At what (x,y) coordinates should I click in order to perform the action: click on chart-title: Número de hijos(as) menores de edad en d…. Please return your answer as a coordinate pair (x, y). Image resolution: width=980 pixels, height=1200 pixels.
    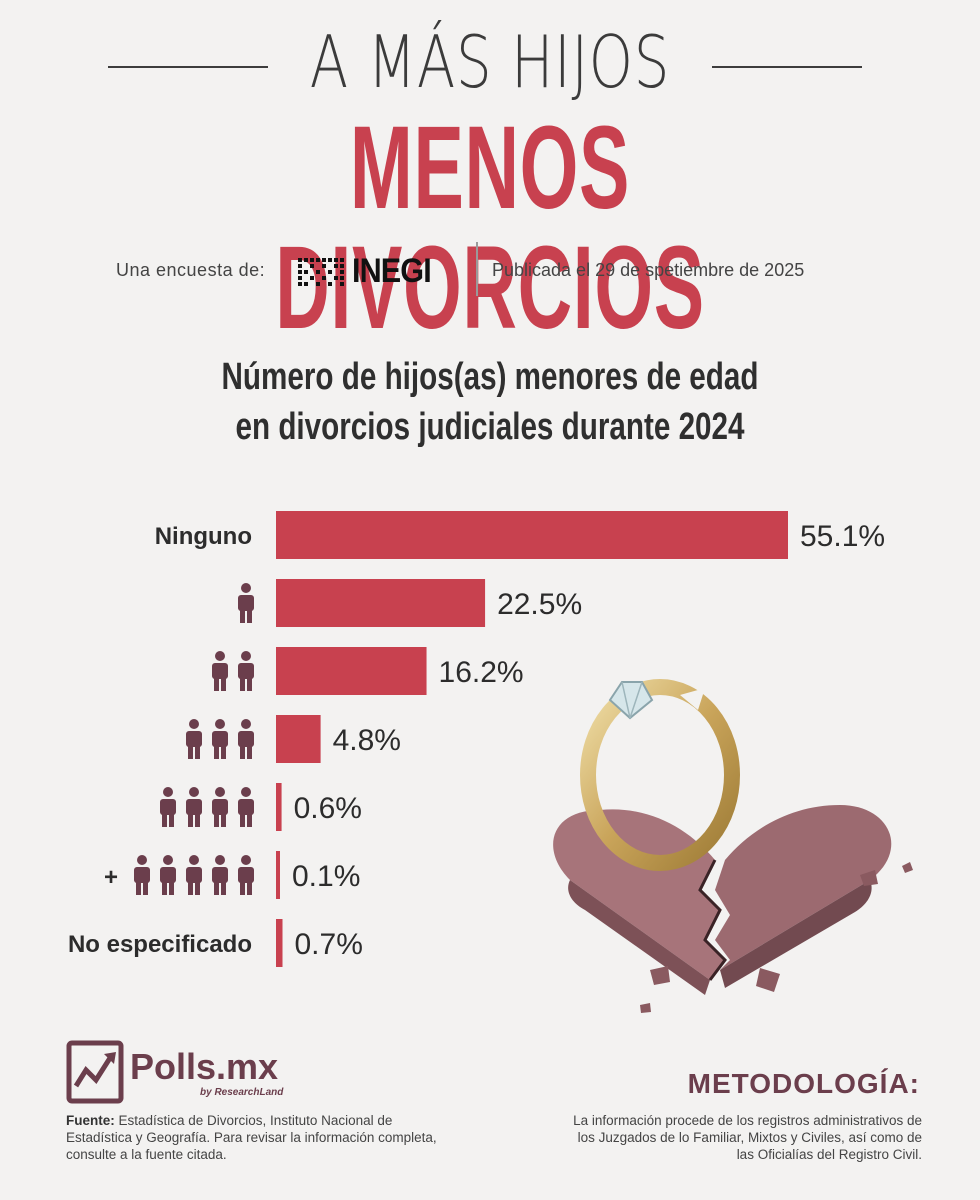
    Looking at the image, I should click on (490, 402).